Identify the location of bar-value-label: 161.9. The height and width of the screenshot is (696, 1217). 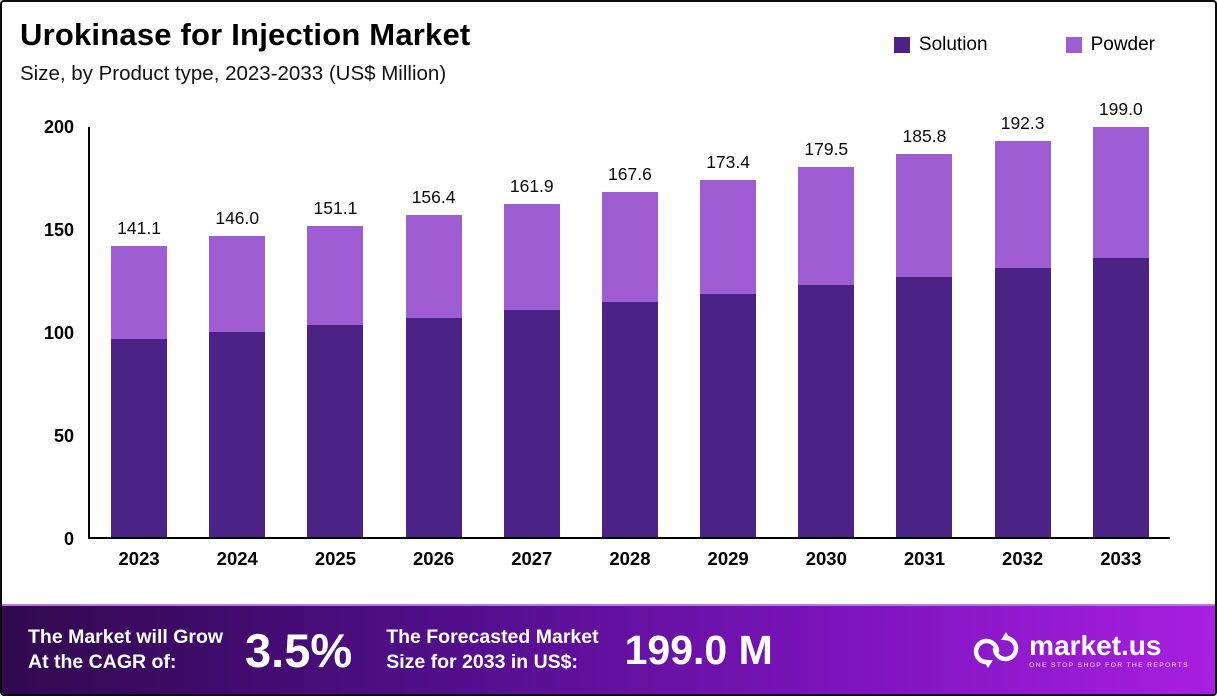
(531, 185).